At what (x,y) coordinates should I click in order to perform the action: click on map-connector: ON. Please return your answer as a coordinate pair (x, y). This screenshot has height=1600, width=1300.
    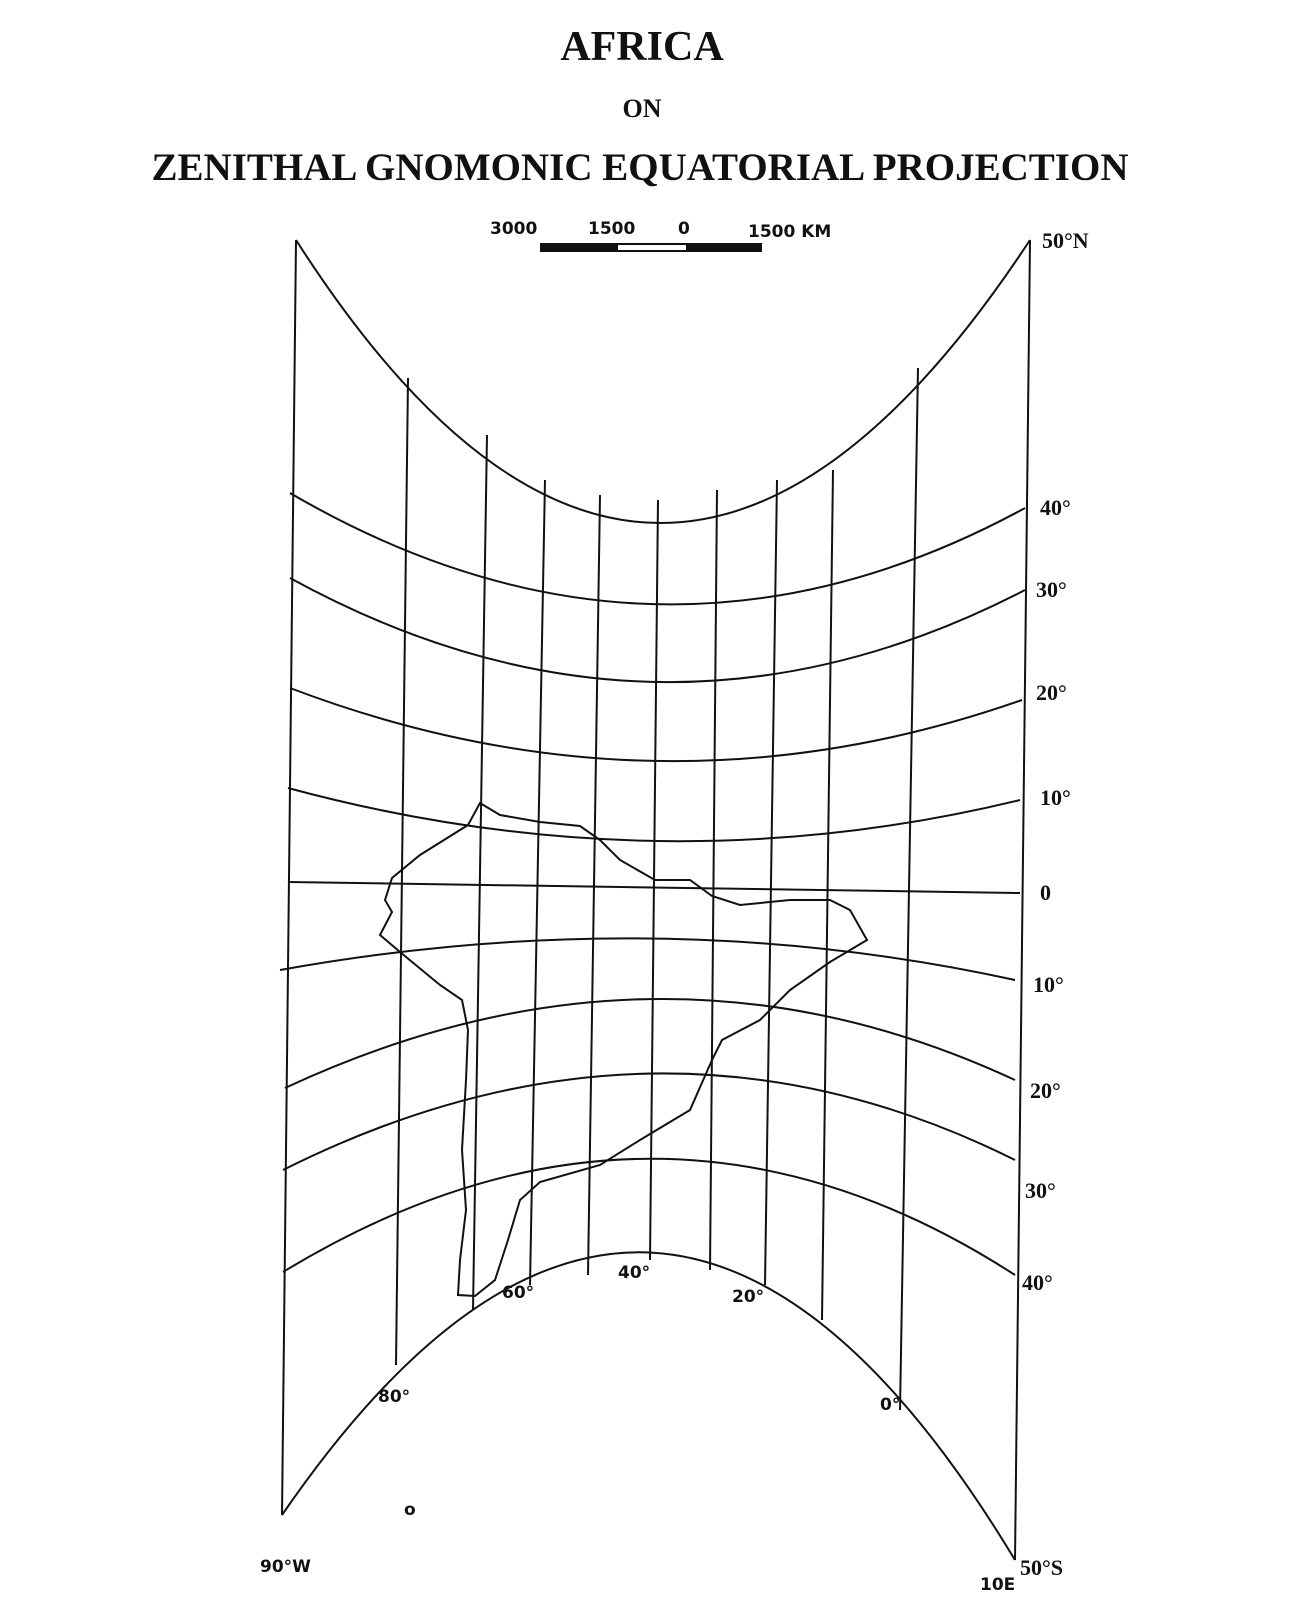
    Looking at the image, I should click on (642, 108).